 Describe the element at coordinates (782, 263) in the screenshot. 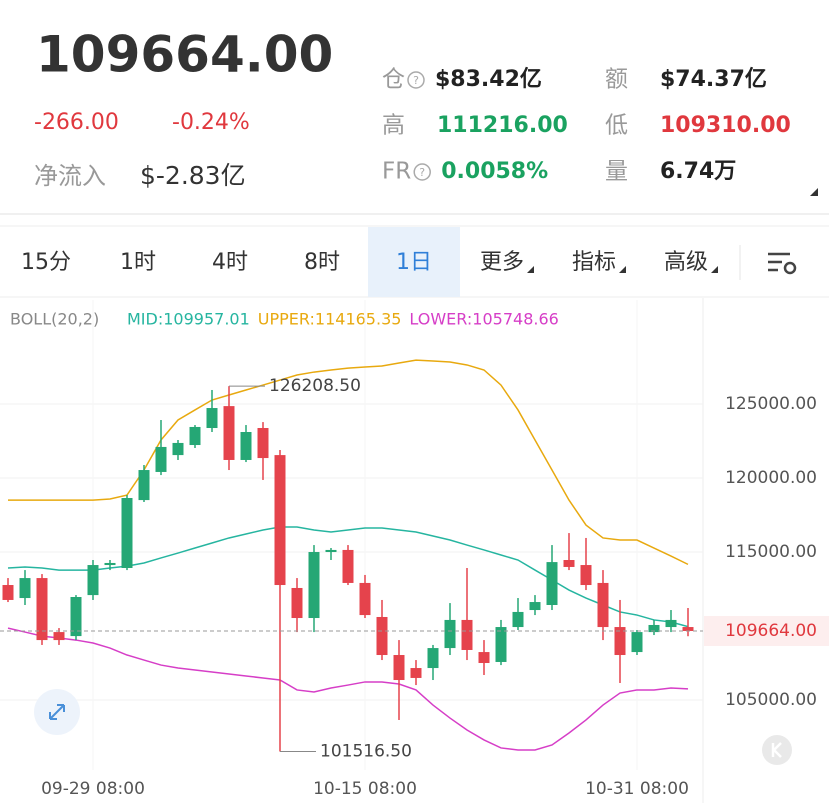

I see `settings-icon` at that location.